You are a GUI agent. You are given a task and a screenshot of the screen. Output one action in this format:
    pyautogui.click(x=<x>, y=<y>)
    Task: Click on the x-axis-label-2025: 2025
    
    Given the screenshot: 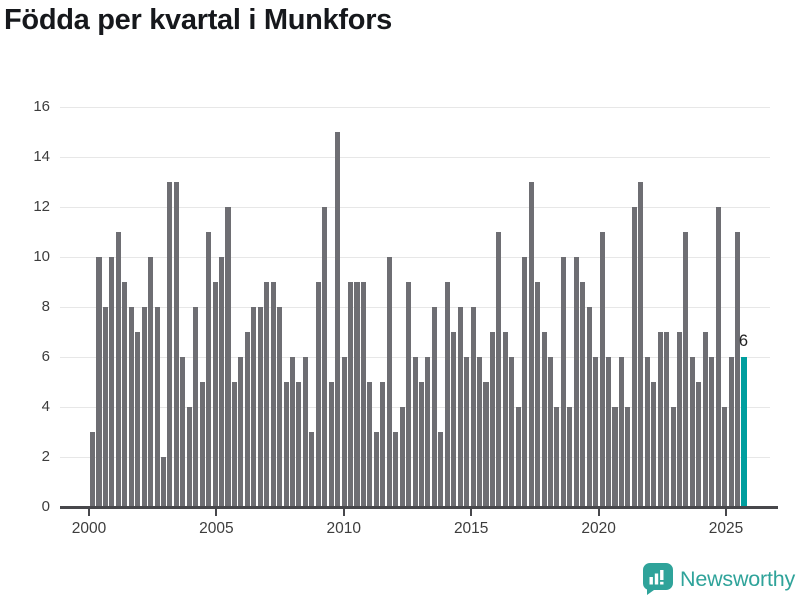 What is the action you would take?
    pyautogui.click(x=726, y=528)
    